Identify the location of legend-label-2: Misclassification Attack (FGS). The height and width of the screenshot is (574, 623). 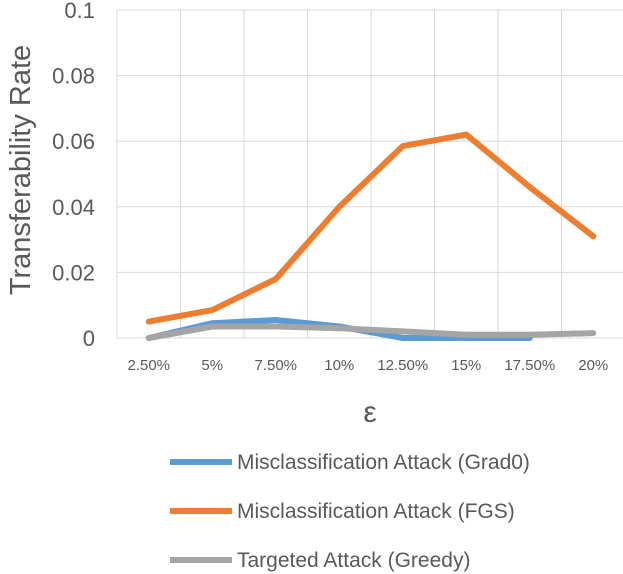
(376, 511).